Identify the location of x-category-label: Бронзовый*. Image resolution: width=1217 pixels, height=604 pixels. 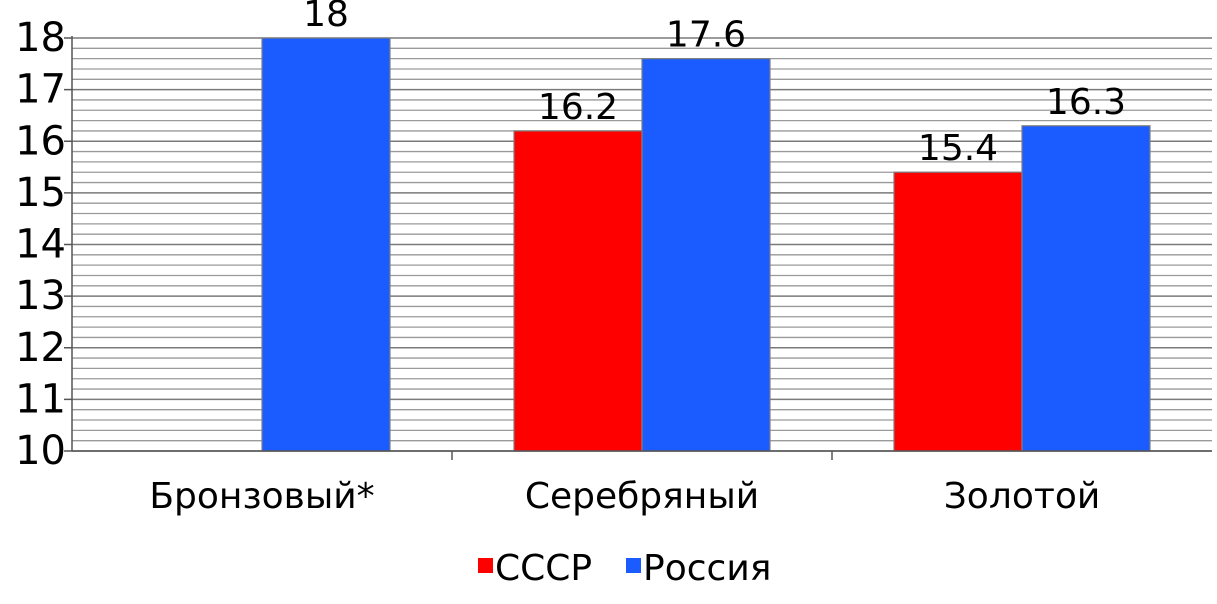
(261, 496).